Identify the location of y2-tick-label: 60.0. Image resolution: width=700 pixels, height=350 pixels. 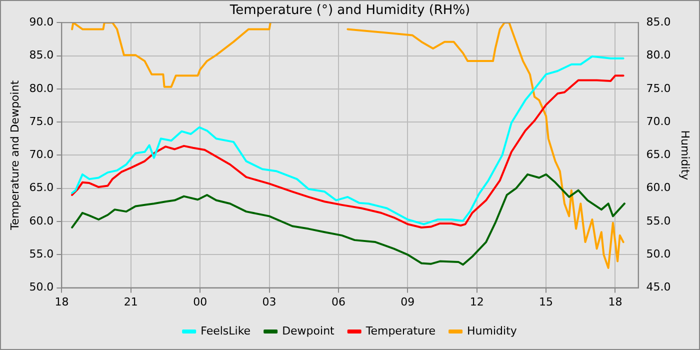
(658, 187).